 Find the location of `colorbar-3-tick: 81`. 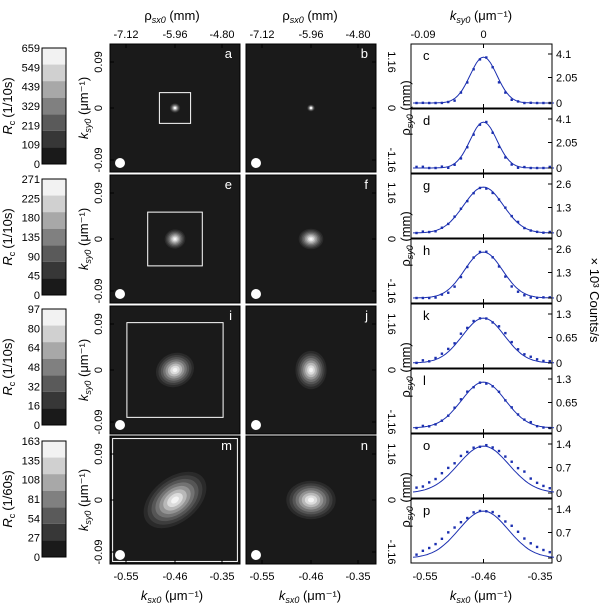

colorbar-3-tick: 81 is located at coordinates (34, 500).